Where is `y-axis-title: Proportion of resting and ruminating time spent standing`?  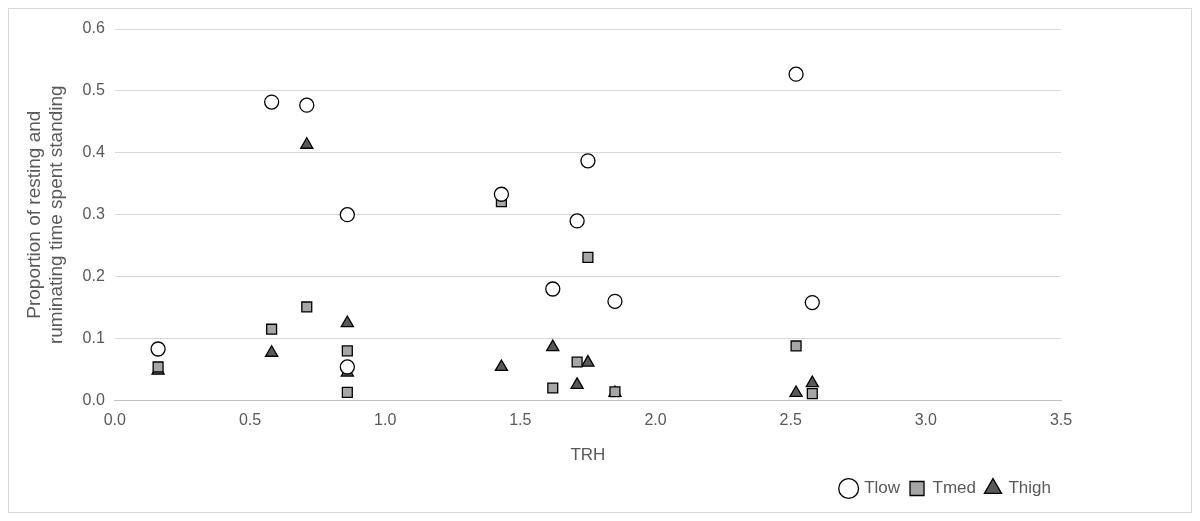
y-axis-title: Proportion of resting and ruminating time spent standing is located at coordinates (44, 215).